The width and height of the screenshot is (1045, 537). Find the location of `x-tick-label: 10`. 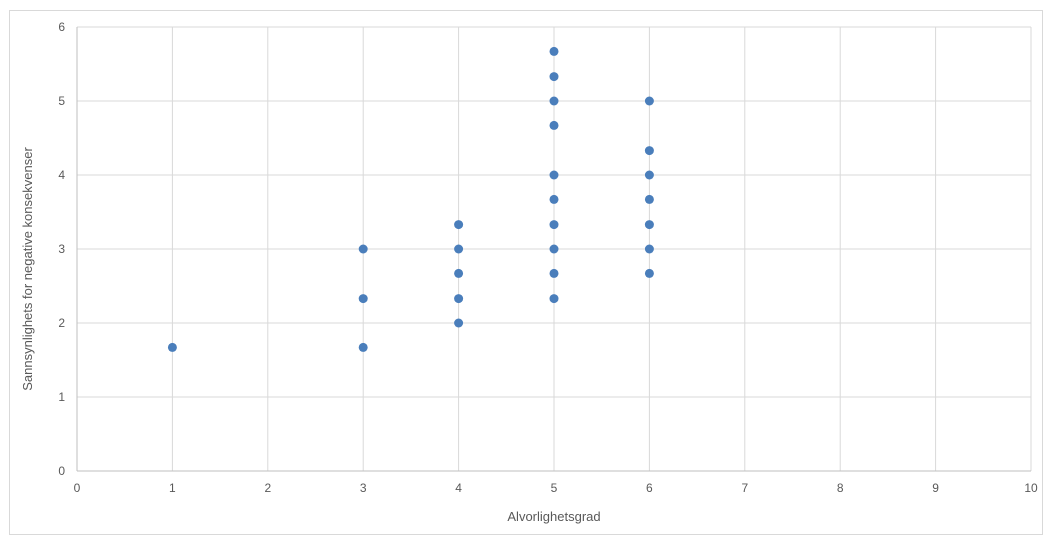

x-tick-label: 10 is located at coordinates (1031, 488).